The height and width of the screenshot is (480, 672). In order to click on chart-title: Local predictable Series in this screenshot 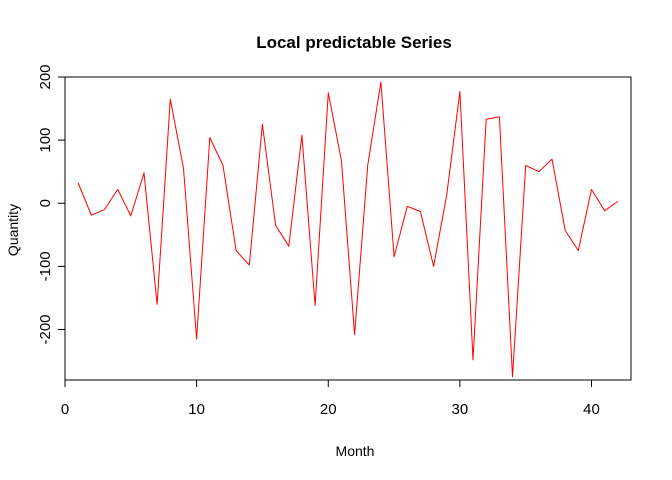, I will do `click(354, 42)`.